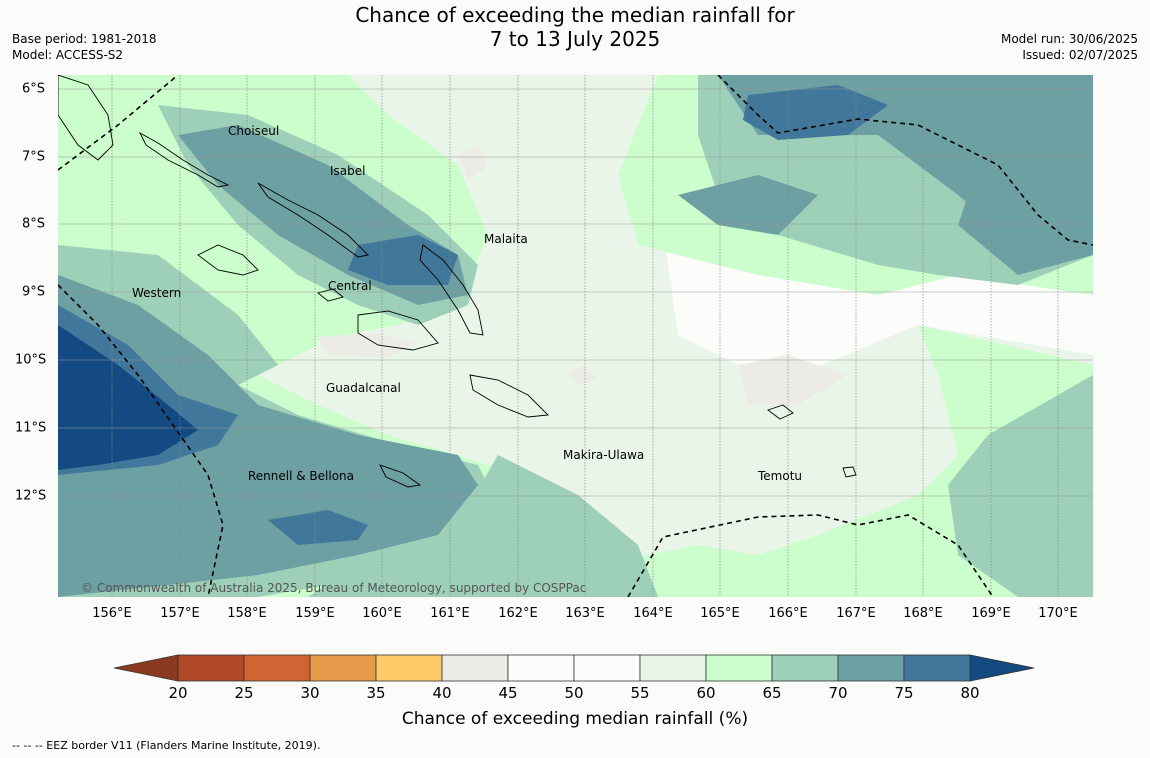  Describe the element at coordinates (905, 160) in the screenshot. I see `eez-north` at that location.